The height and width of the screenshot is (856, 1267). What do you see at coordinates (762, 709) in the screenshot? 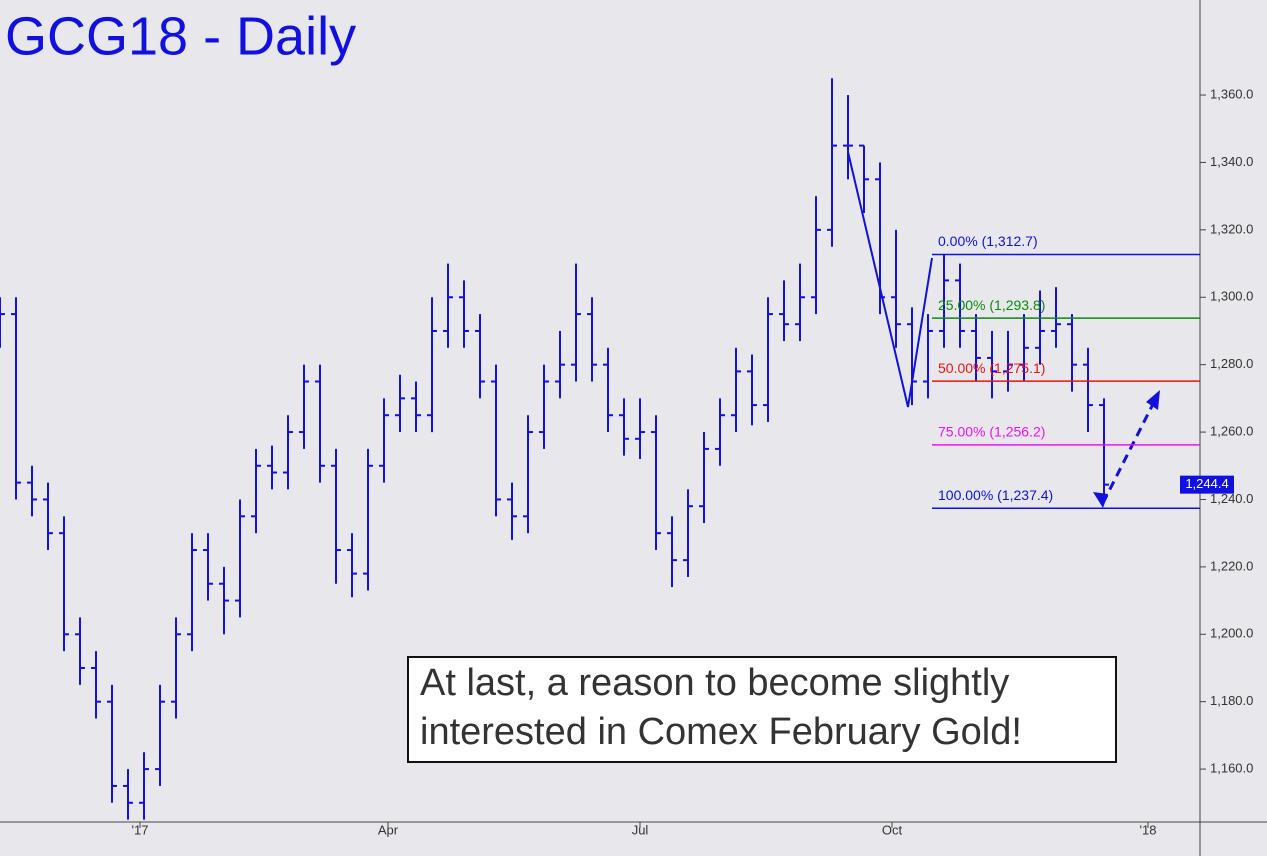
I see `annotation-box` at bounding box center [762, 709].